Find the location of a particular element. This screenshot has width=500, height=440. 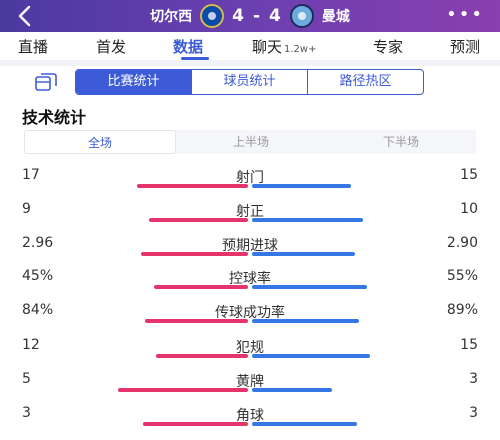

nav-tab-label: 首发 is located at coordinates (111, 47).